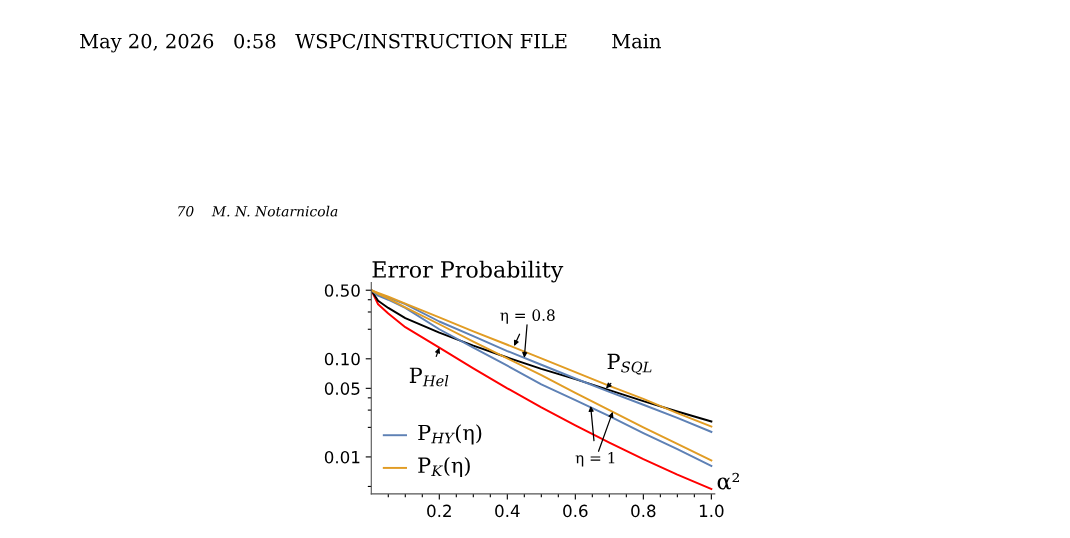 The image size is (1070, 538). I want to click on x-tick-label: 0.6, so click(575, 511).